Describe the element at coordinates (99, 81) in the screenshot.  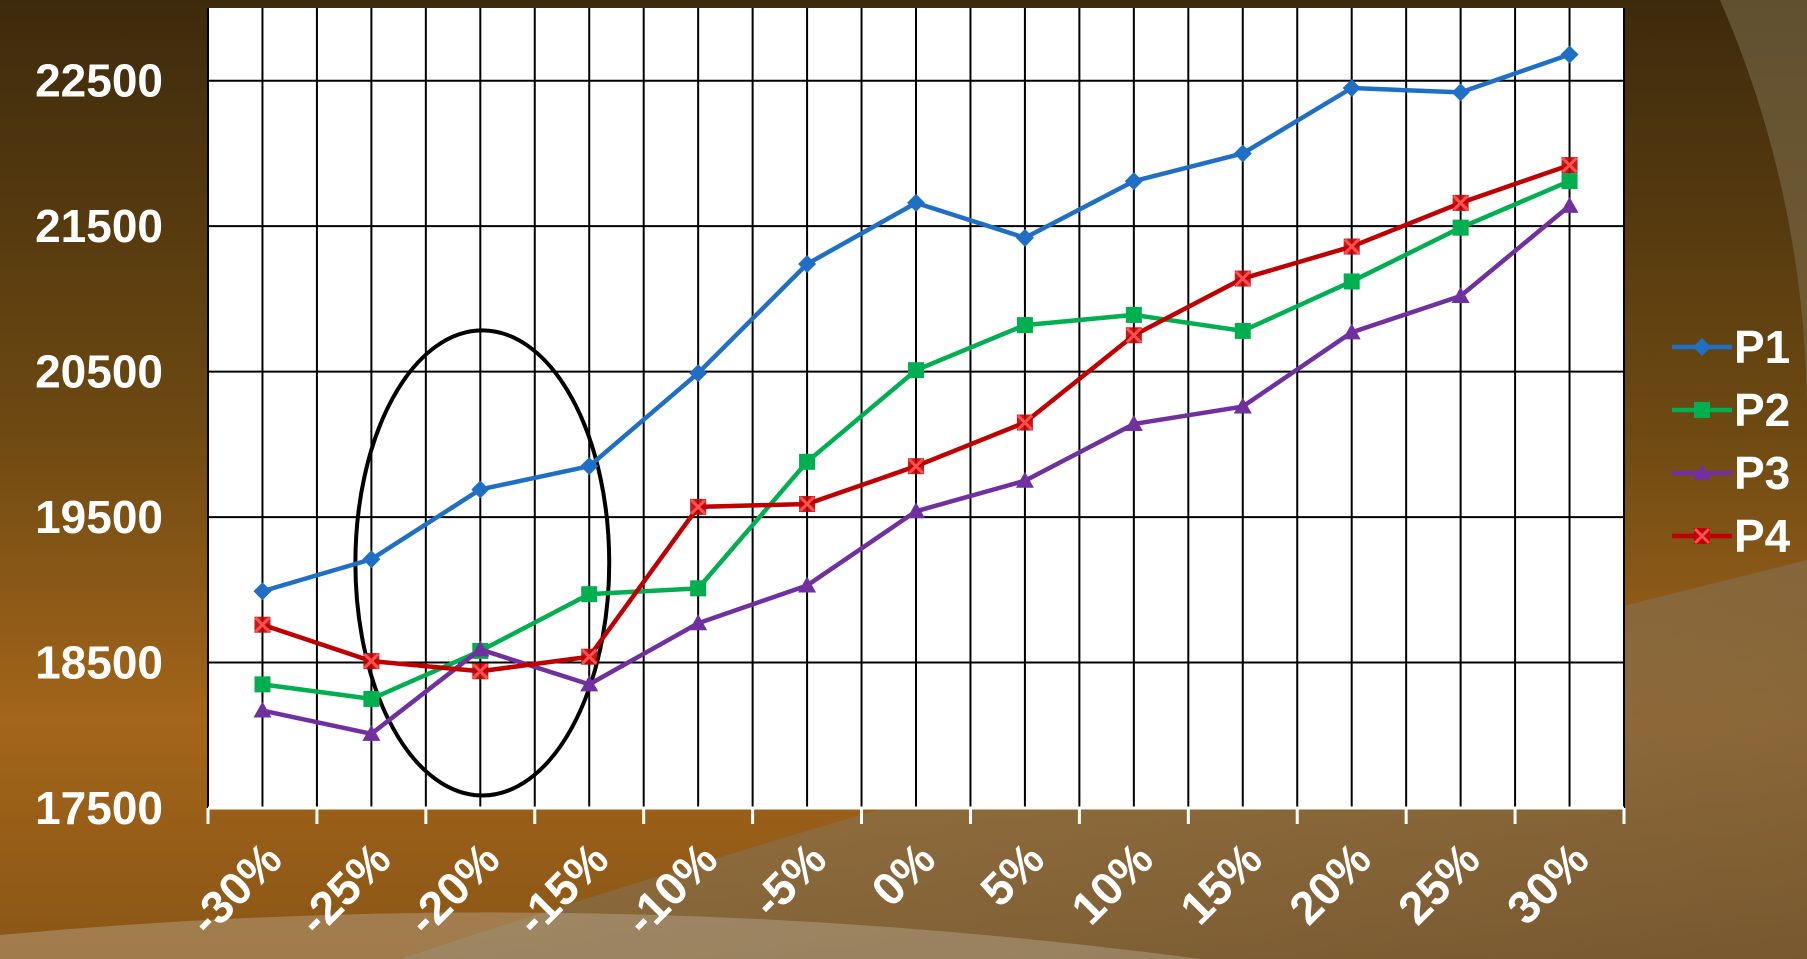
I see `y-tick-label: 22500` at that location.